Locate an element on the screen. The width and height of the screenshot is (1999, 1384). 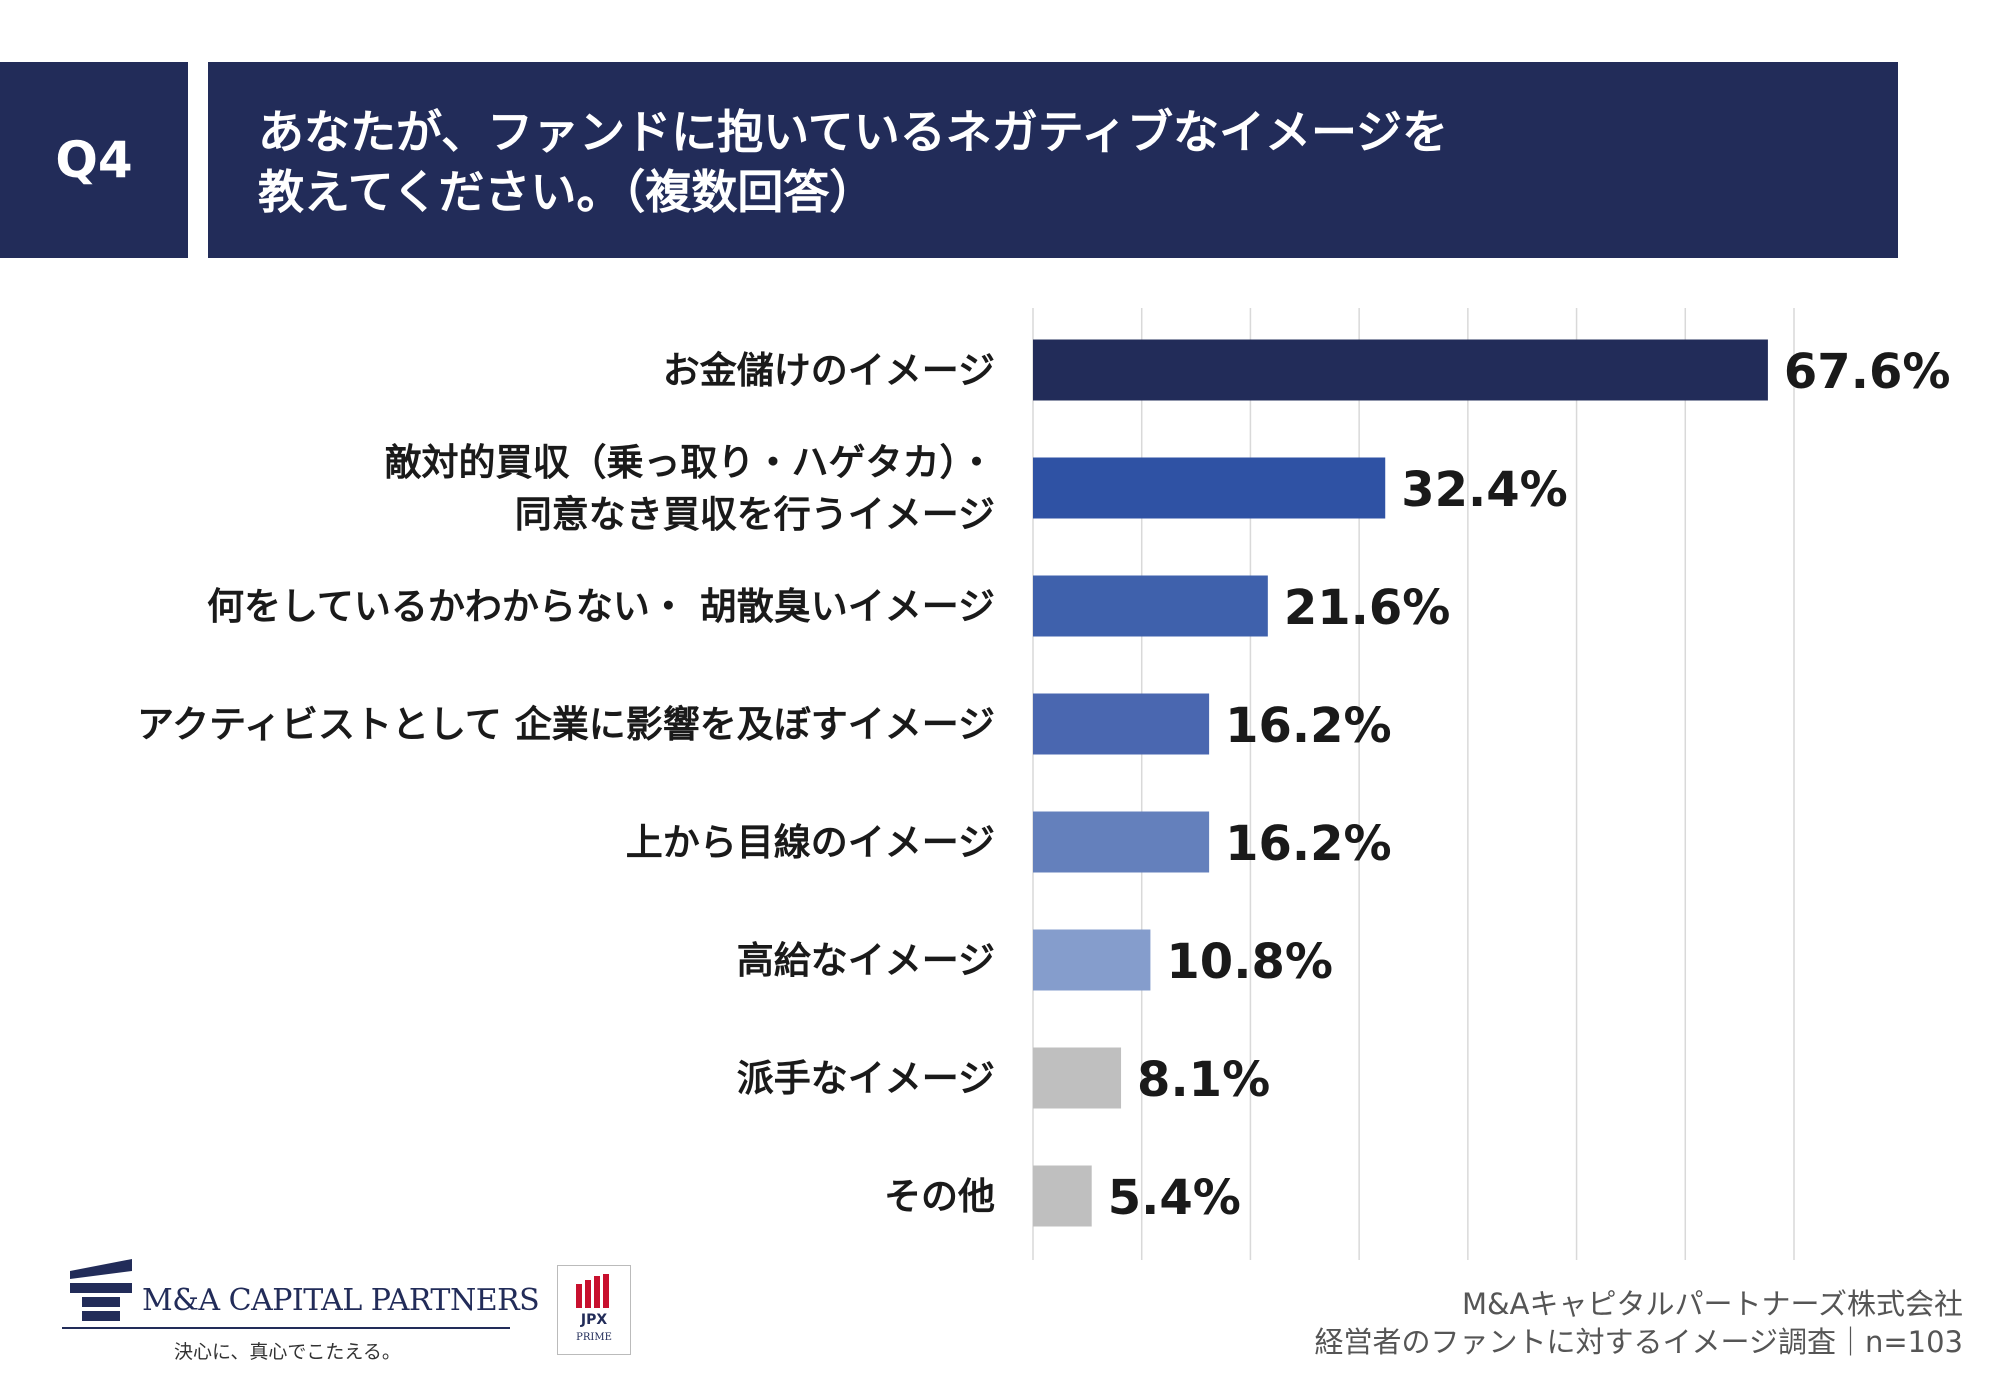
company-logo-text: M&A CAPITAL PARTNERS is located at coordinates (341, 1300).